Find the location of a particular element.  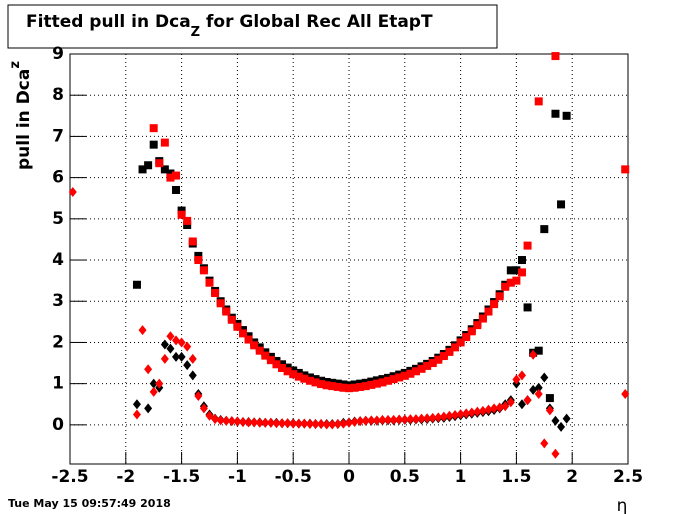

y-tick-label: 1 is located at coordinates (58, 384).